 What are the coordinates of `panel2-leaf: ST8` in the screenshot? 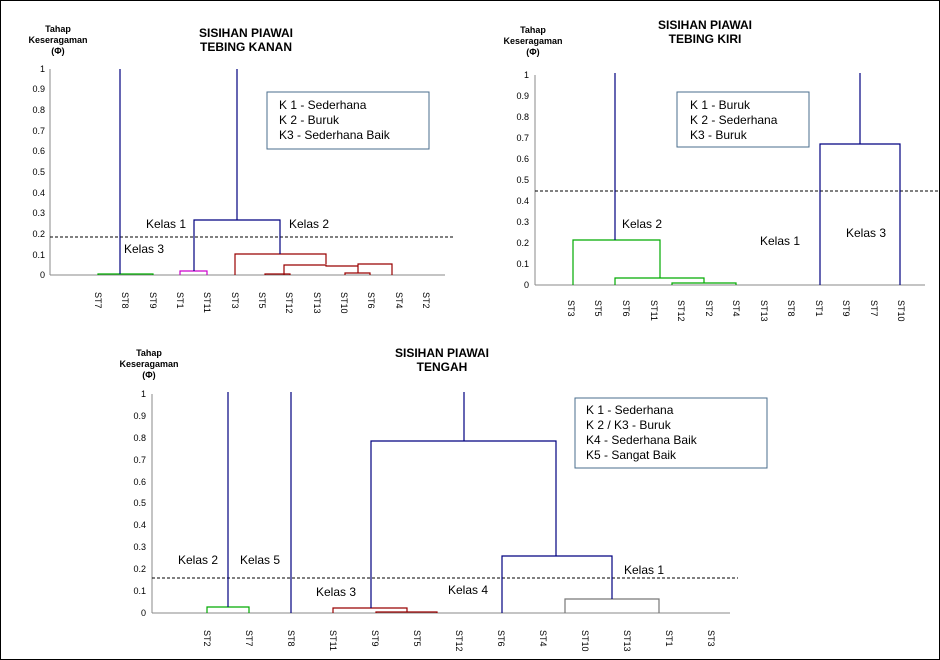 It's located at (791, 308).